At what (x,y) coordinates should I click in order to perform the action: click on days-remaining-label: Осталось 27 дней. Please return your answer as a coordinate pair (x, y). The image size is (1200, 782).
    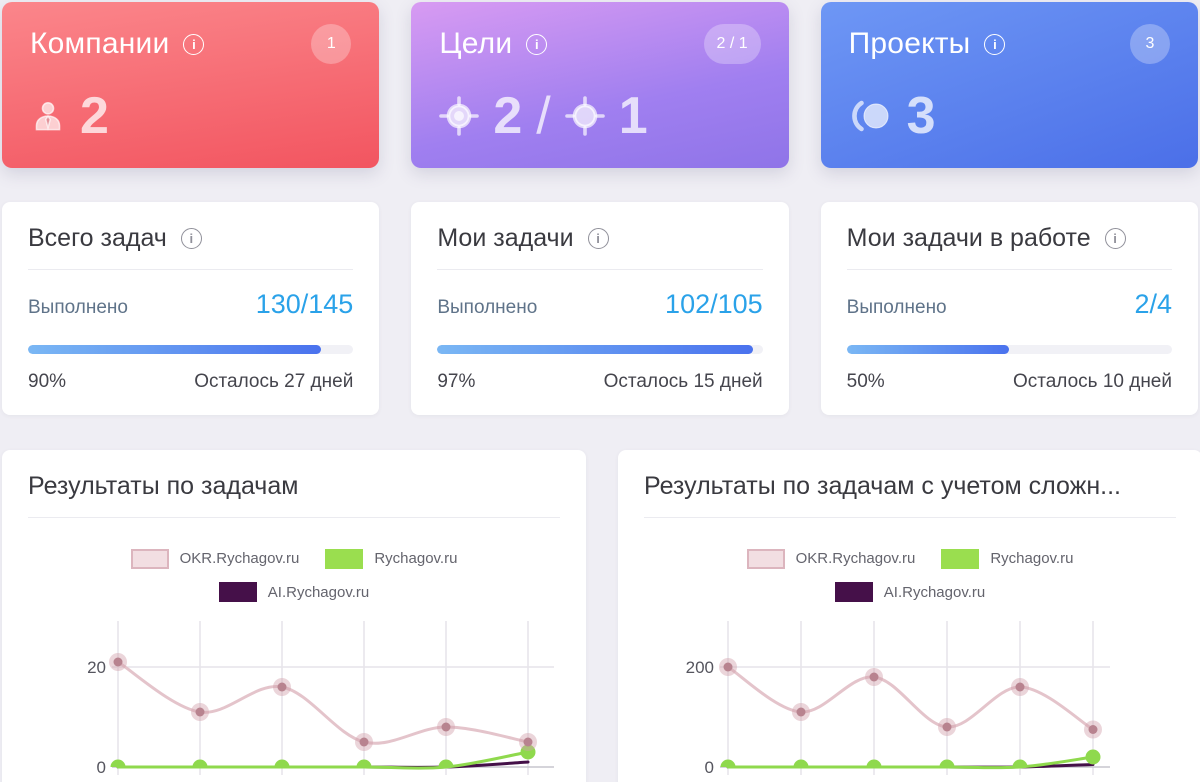
    Looking at the image, I should click on (274, 381).